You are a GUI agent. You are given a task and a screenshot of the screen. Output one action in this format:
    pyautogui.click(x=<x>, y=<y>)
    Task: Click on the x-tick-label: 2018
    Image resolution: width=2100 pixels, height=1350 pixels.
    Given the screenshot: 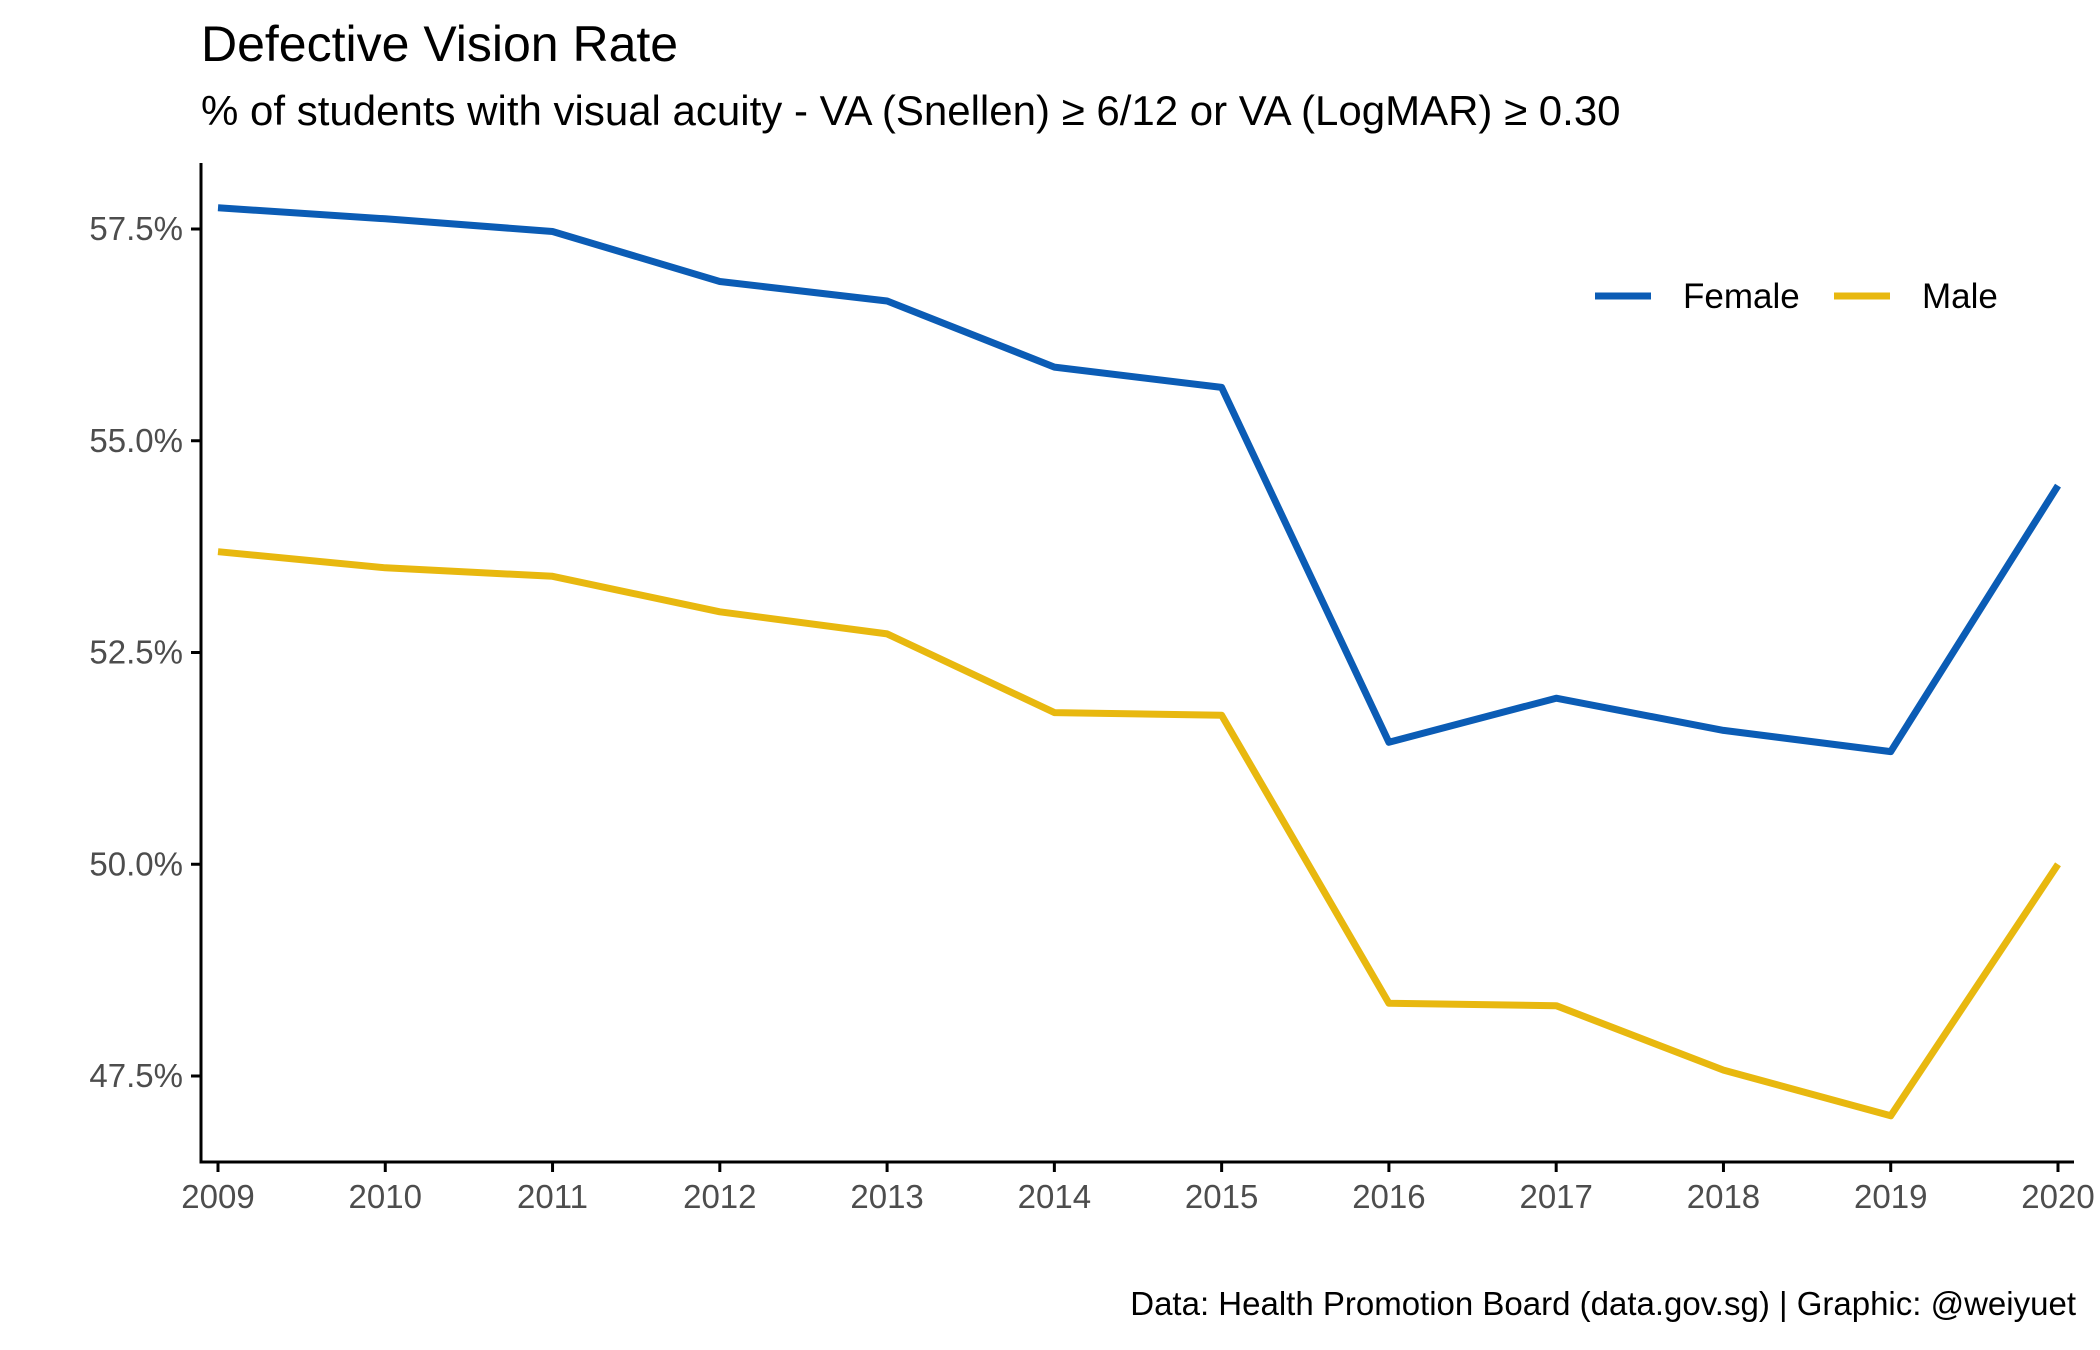 What is the action you would take?
    pyautogui.click(x=1723, y=1196)
    